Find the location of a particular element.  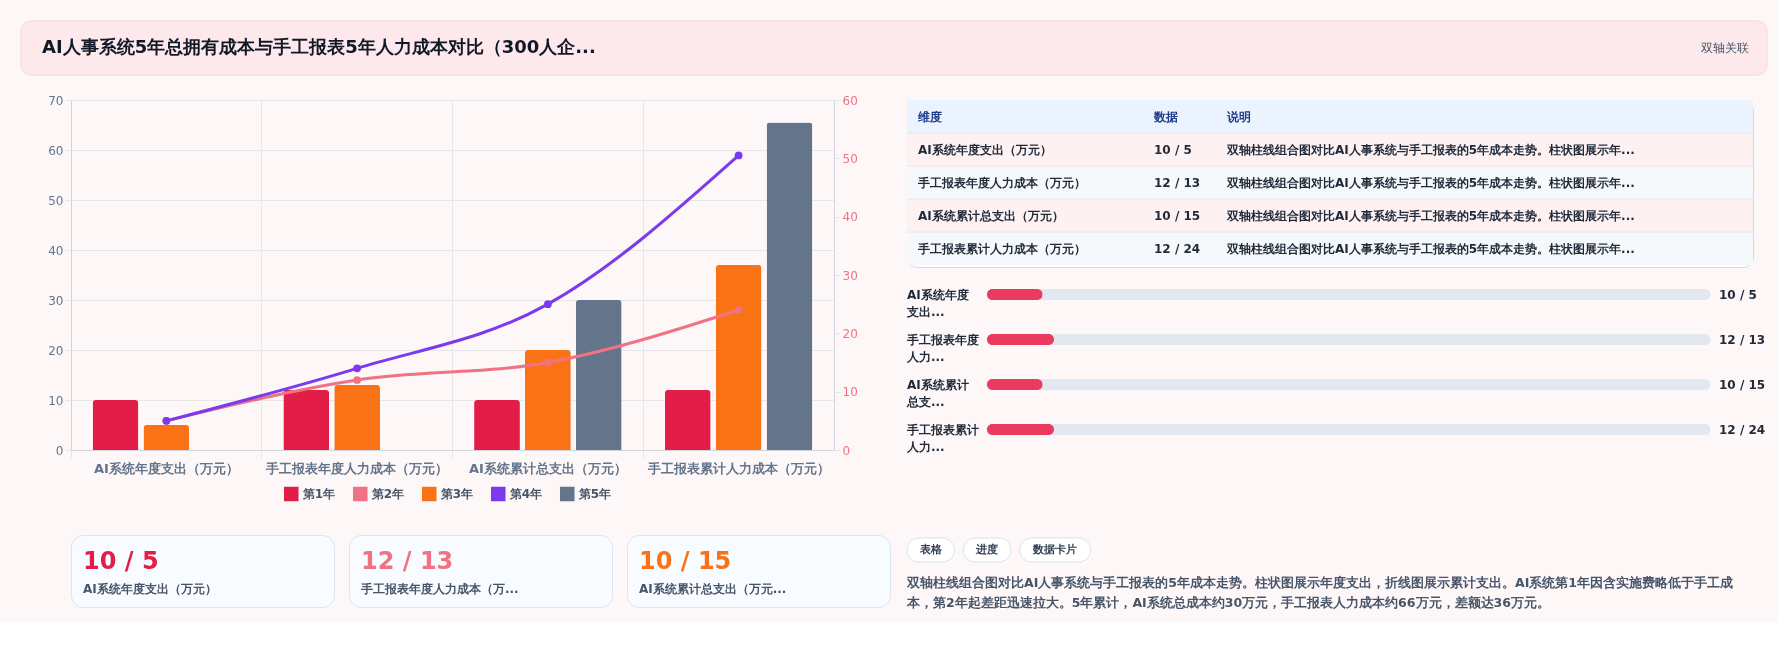

y2-tick-label: 20 is located at coordinates (850, 333).